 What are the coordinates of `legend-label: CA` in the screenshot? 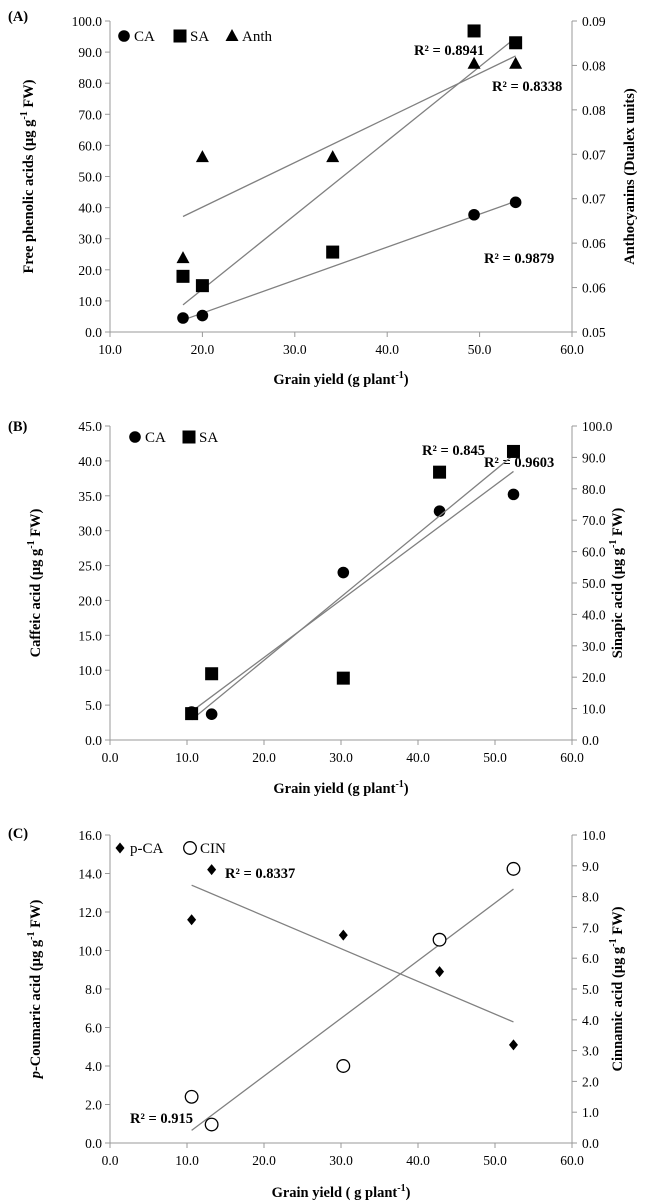 It's located at (144, 37).